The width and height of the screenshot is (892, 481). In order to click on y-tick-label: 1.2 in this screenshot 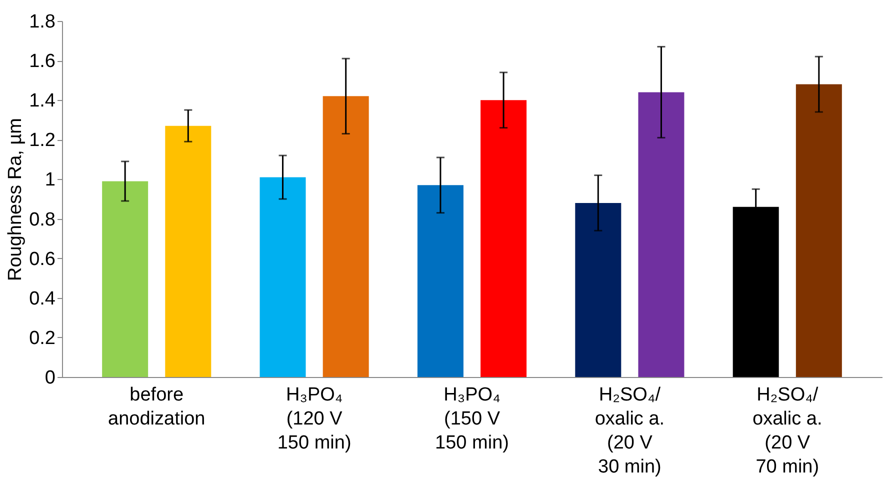, I will do `click(42, 141)`.